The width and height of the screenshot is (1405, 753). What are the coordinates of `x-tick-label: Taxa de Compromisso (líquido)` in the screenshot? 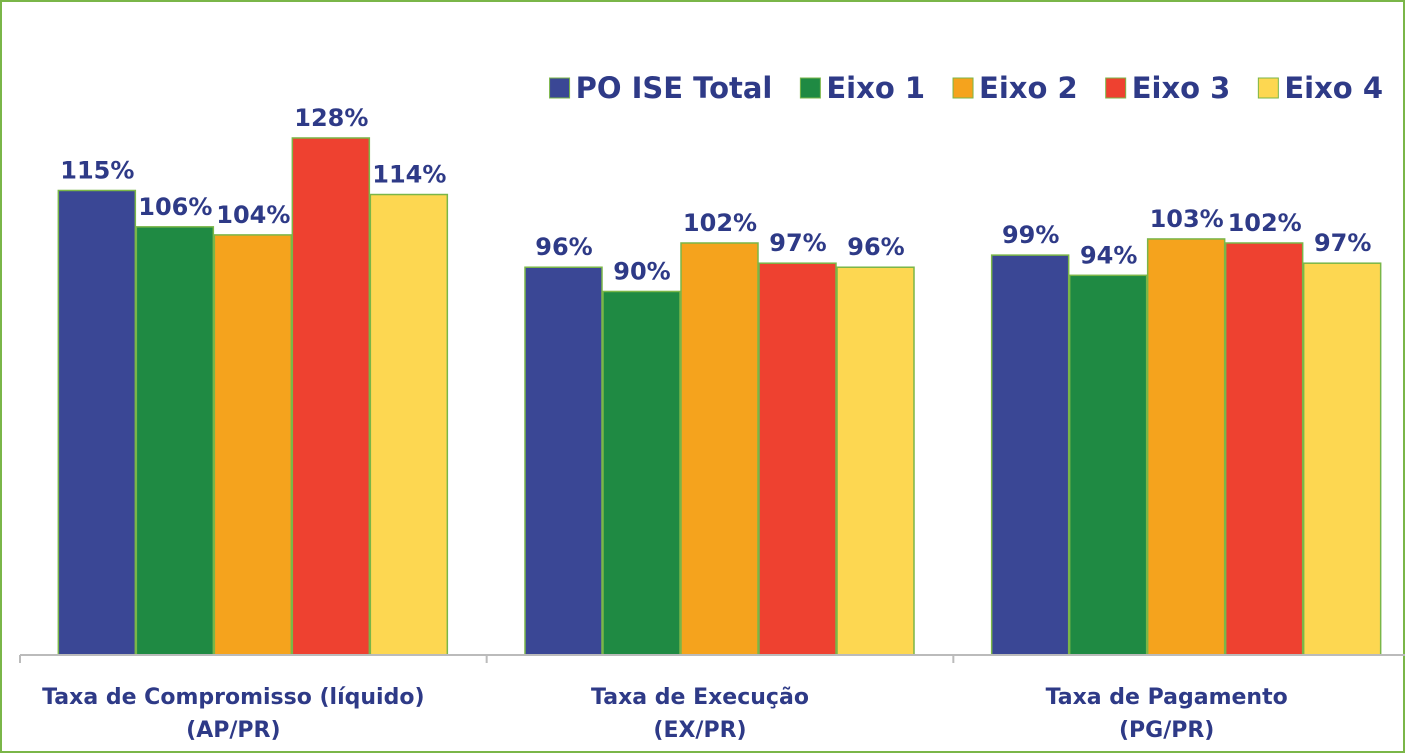 It's located at (233, 697).